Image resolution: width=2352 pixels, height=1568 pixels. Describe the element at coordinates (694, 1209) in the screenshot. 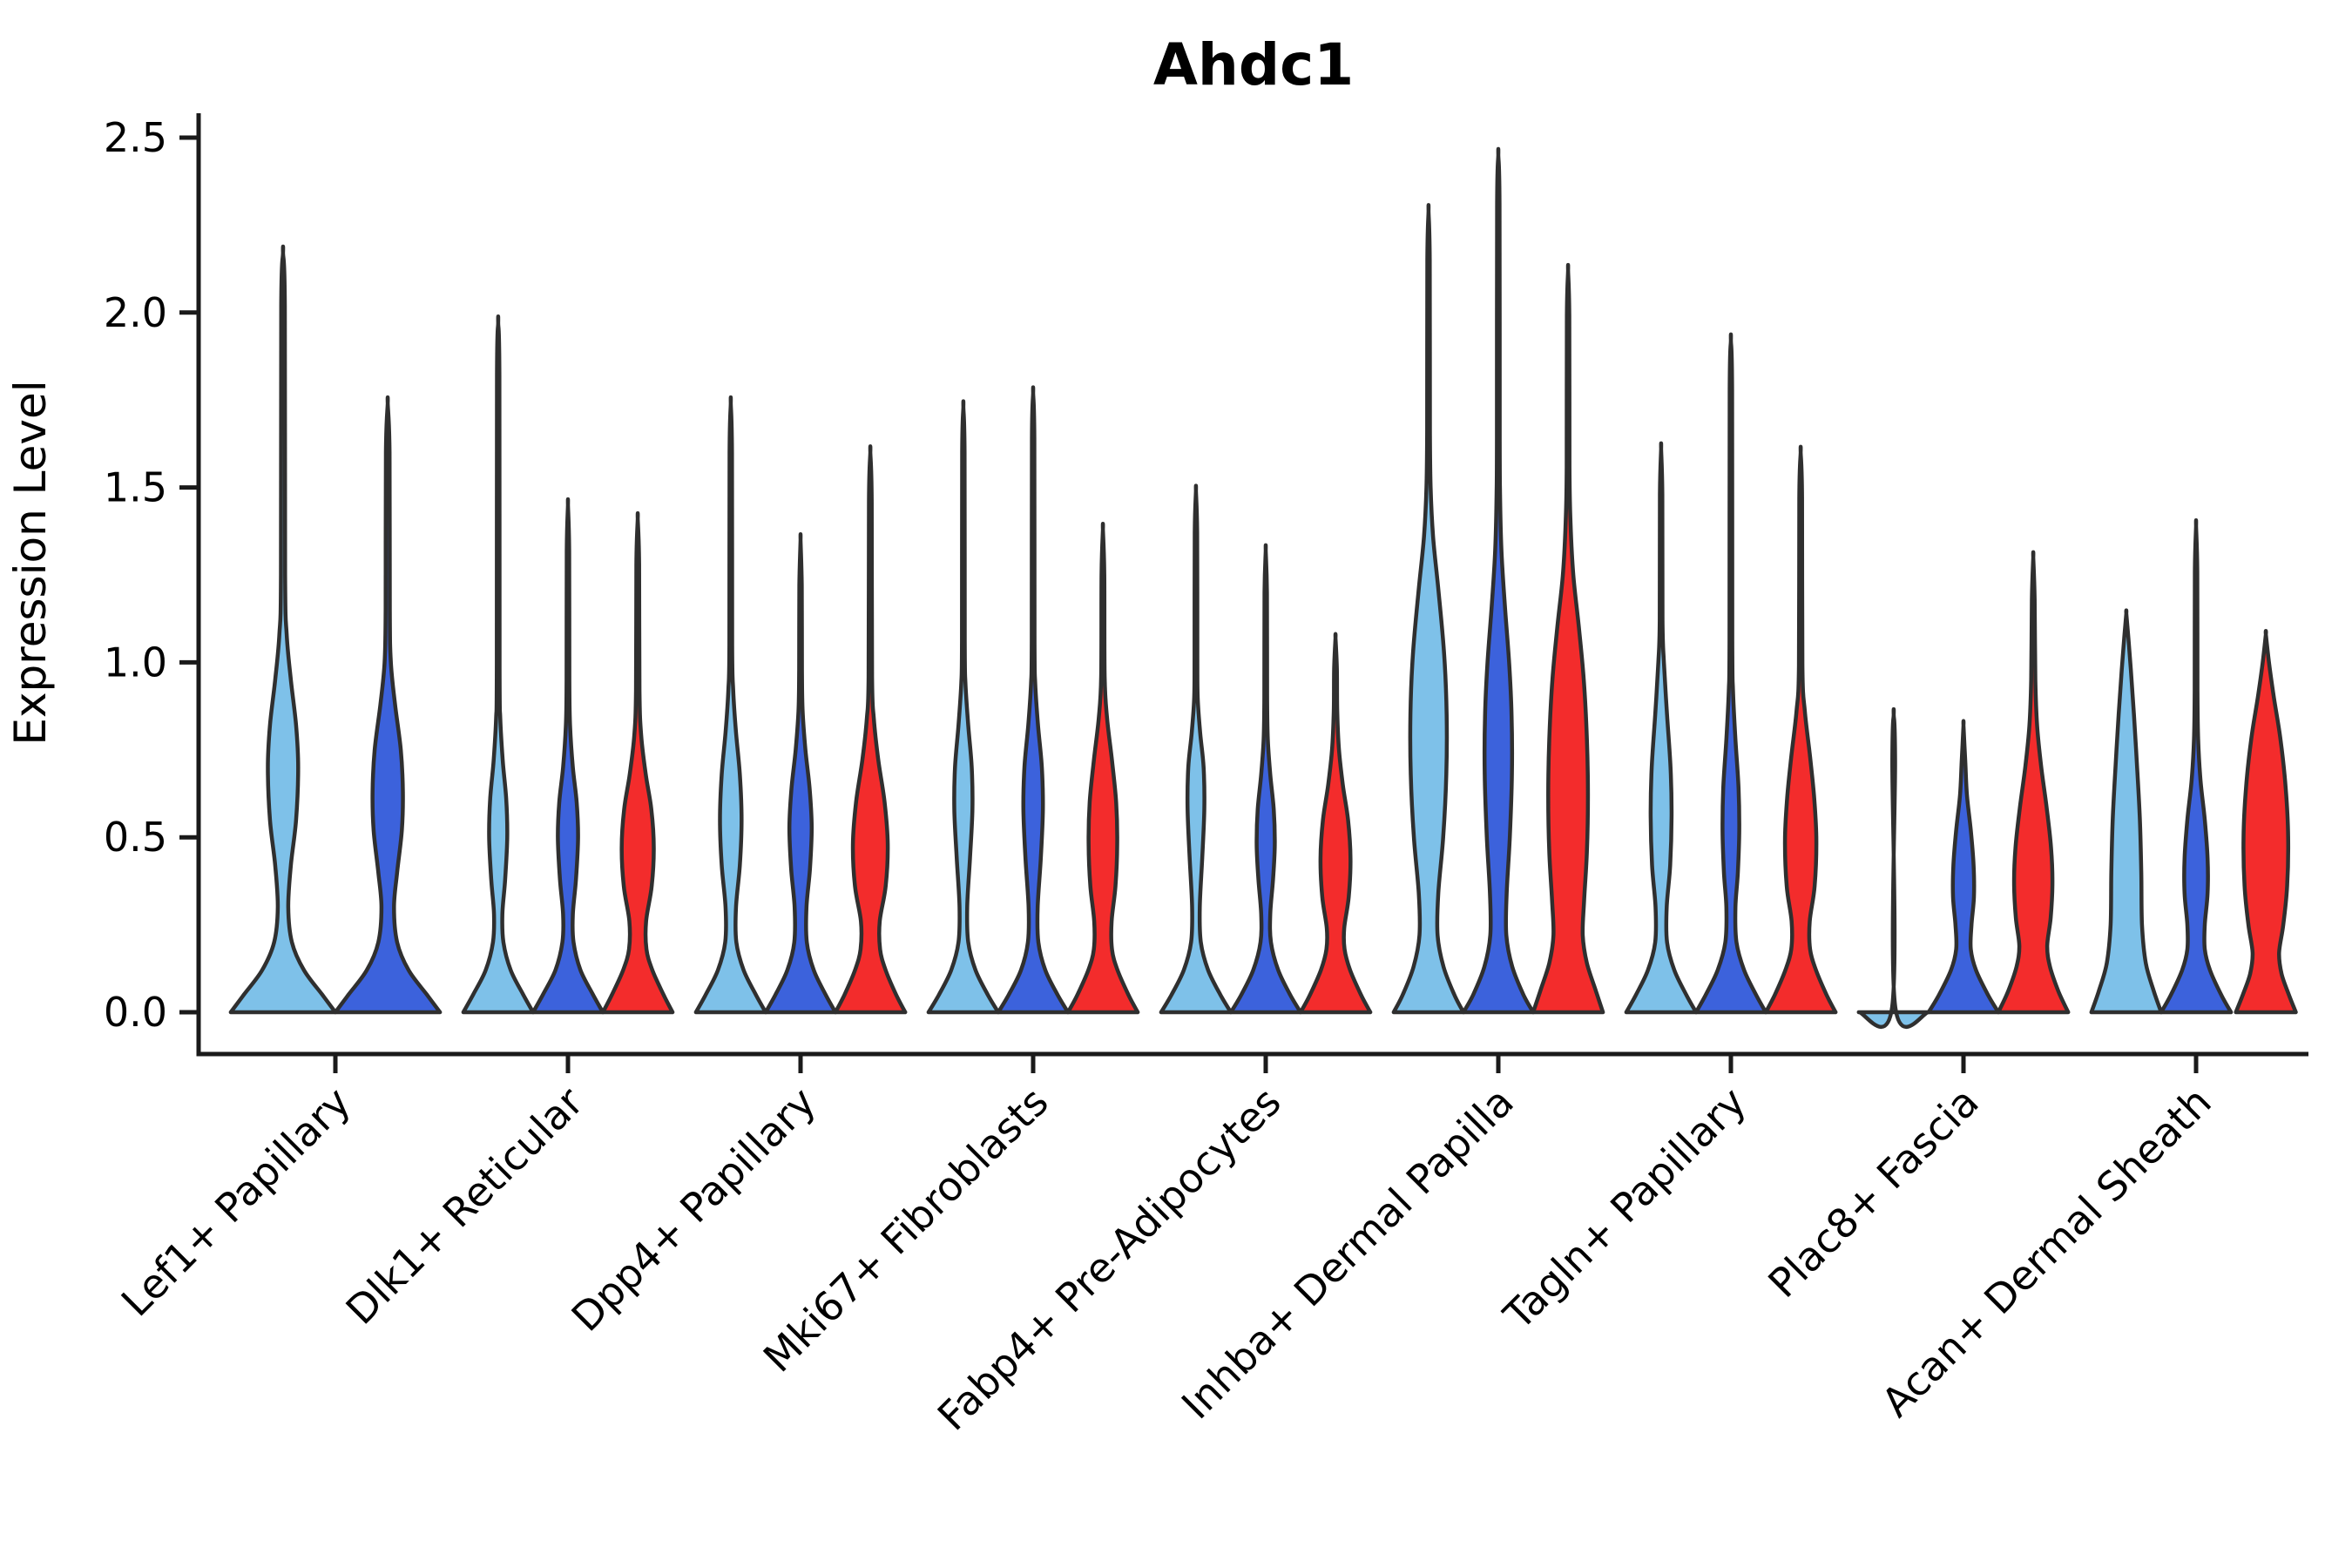

I see `x-tick-label: Dpp4+ Papillary` at that location.